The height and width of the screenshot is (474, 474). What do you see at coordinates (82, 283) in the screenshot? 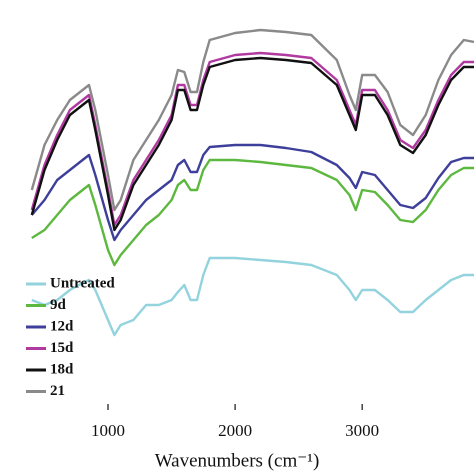
I see `legend-label: Untreated` at bounding box center [82, 283].